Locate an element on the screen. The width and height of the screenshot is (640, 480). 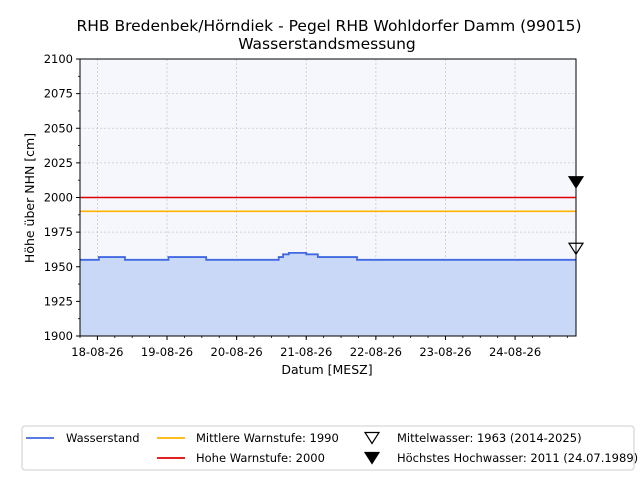
x-tick-label: 18-08-26 is located at coordinates (97, 352).